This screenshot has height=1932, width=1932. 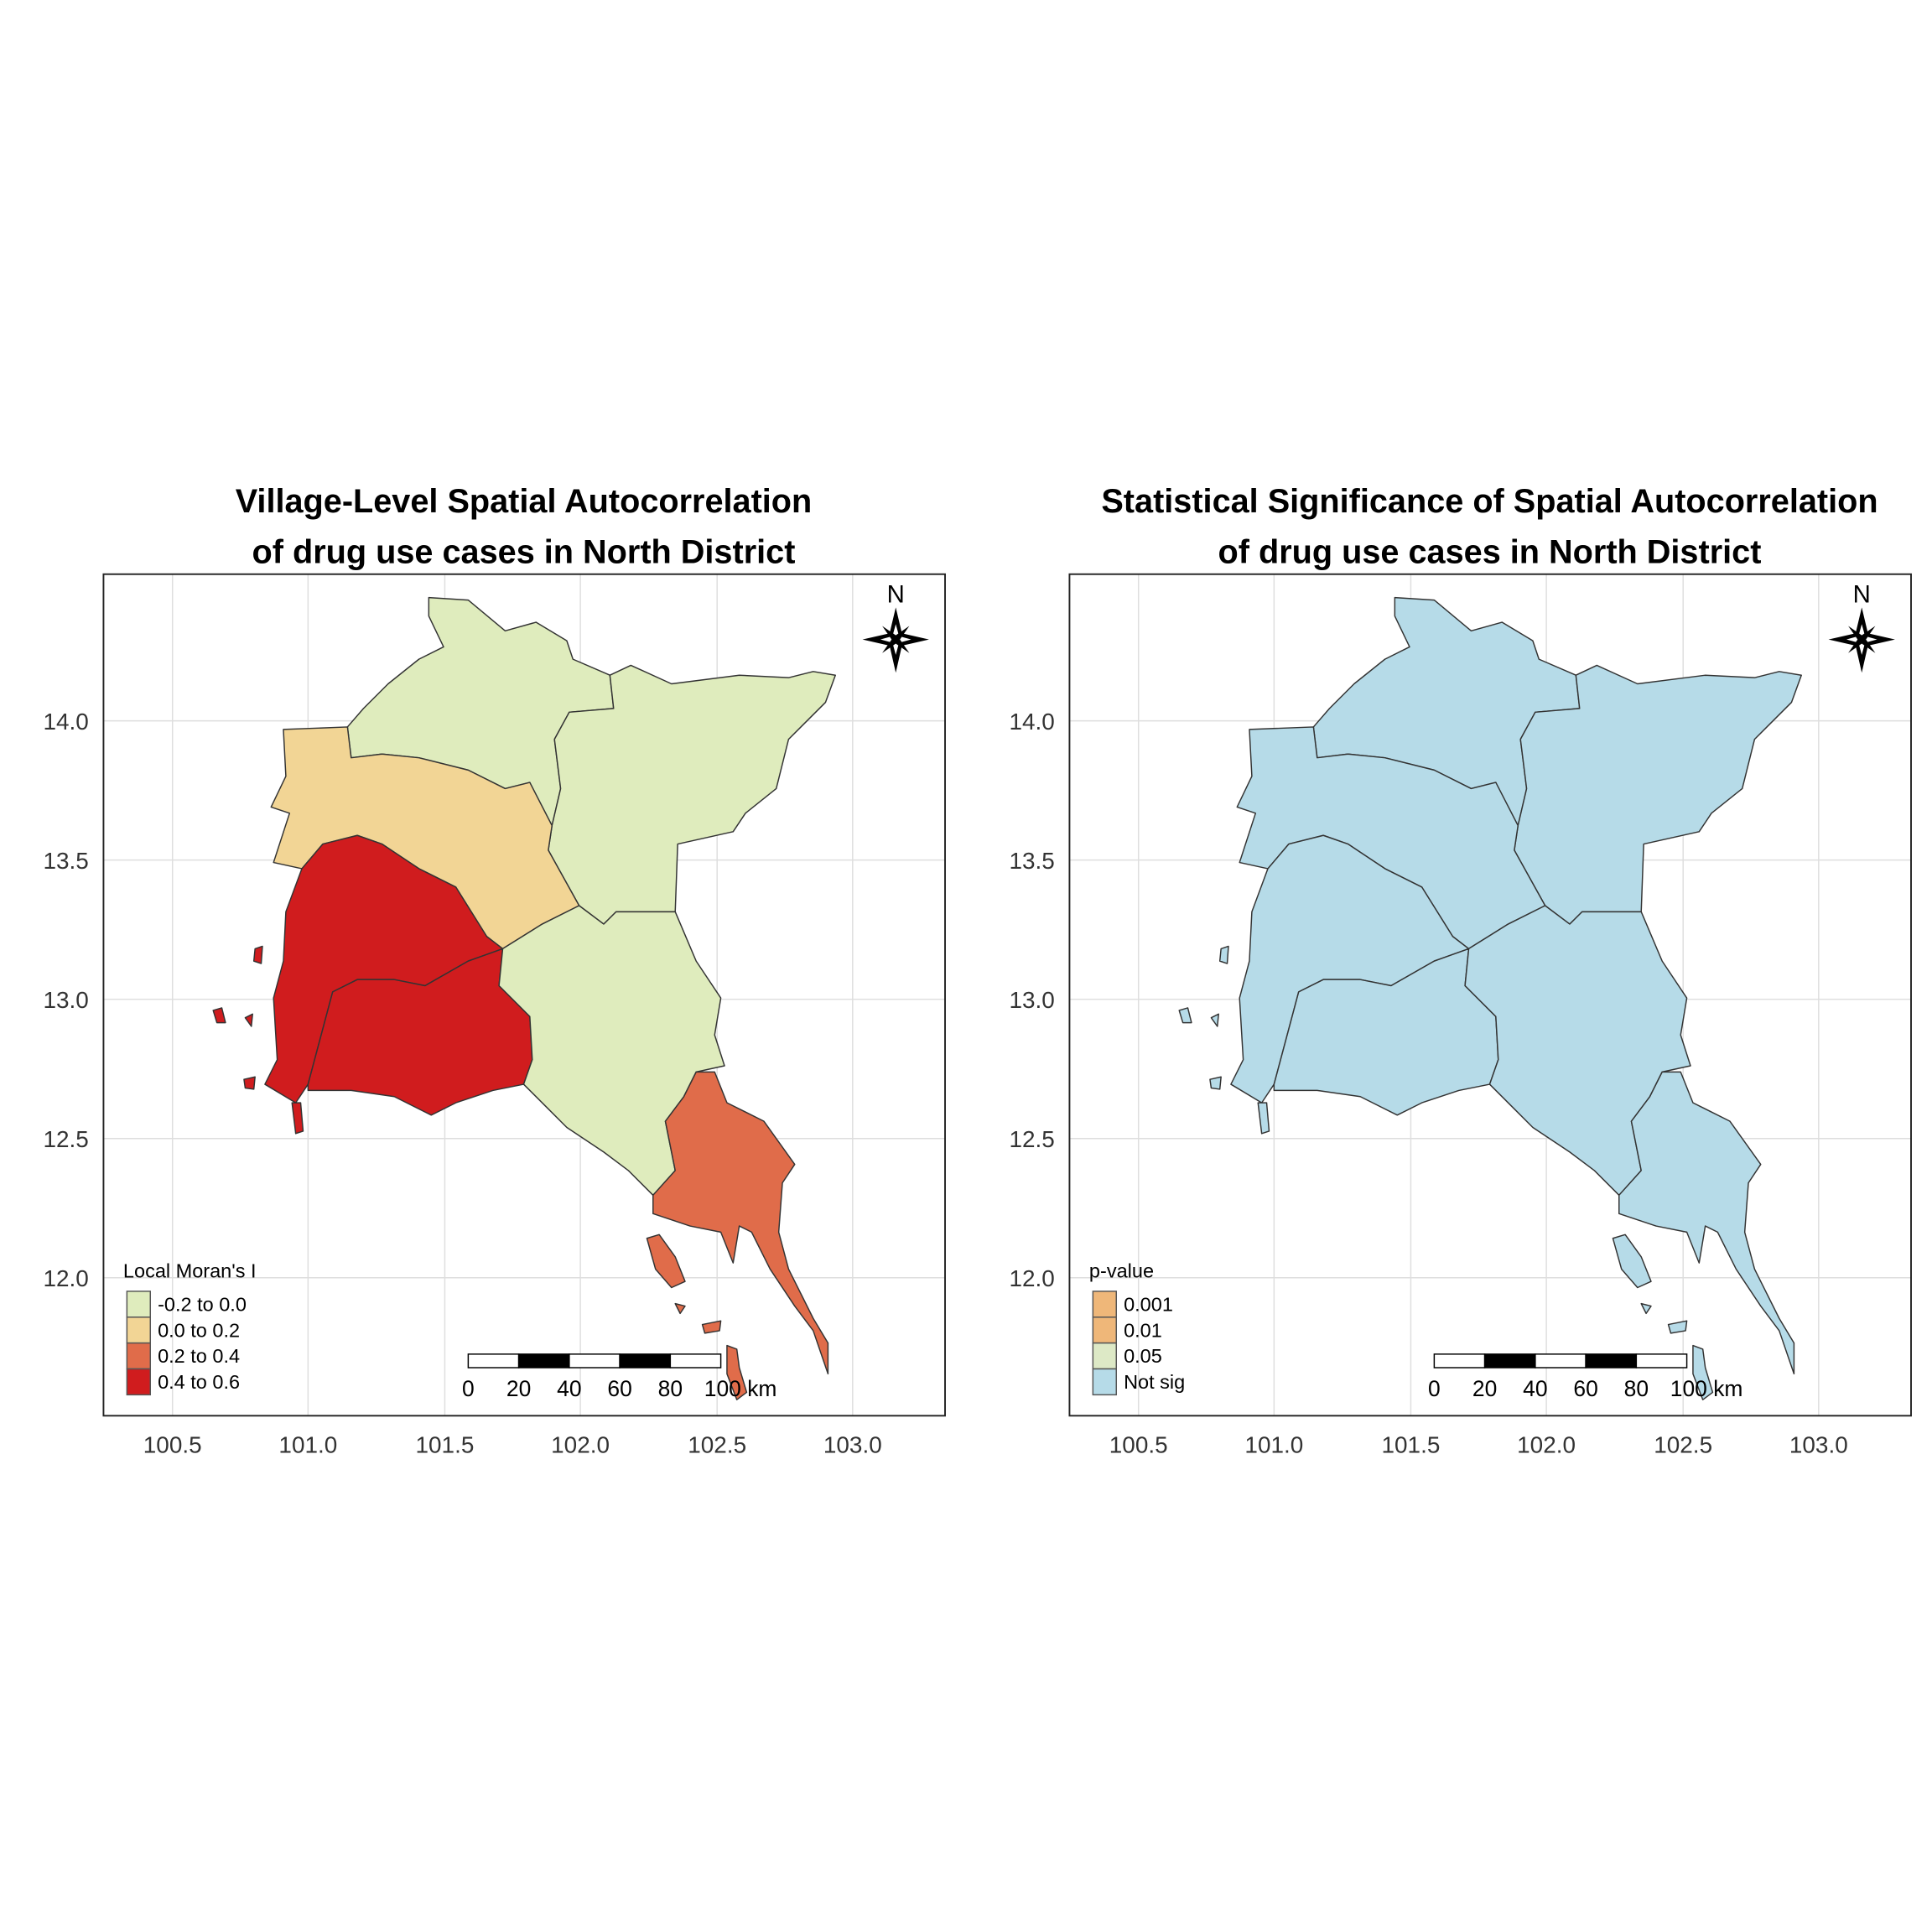 What do you see at coordinates (1143, 1330) in the screenshot?
I see `legend-label: 0.01` at bounding box center [1143, 1330].